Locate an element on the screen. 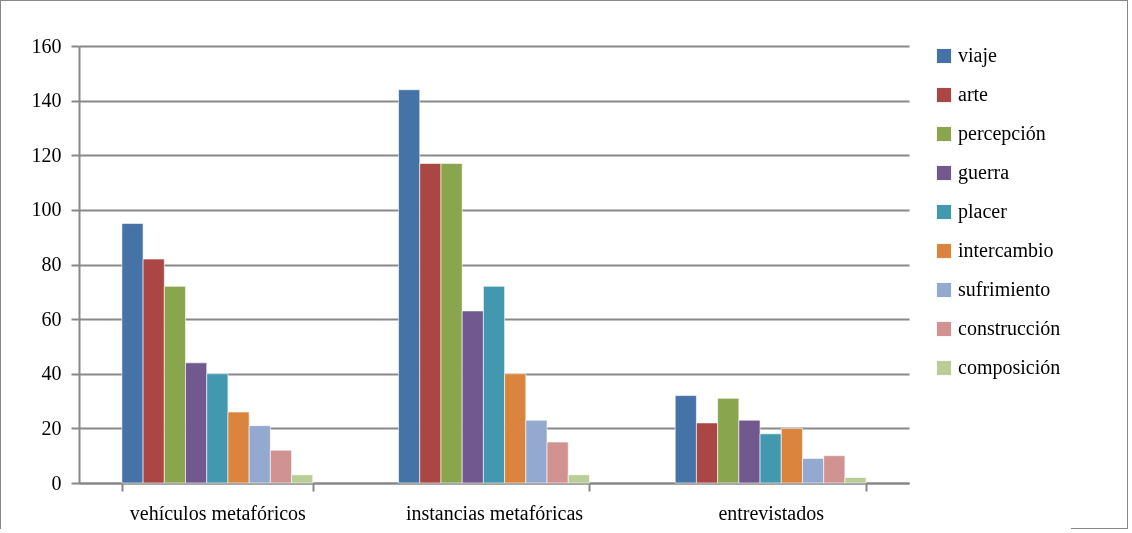 This screenshot has width=1132, height=533. y-tick-label: 140 is located at coordinates (46, 100).